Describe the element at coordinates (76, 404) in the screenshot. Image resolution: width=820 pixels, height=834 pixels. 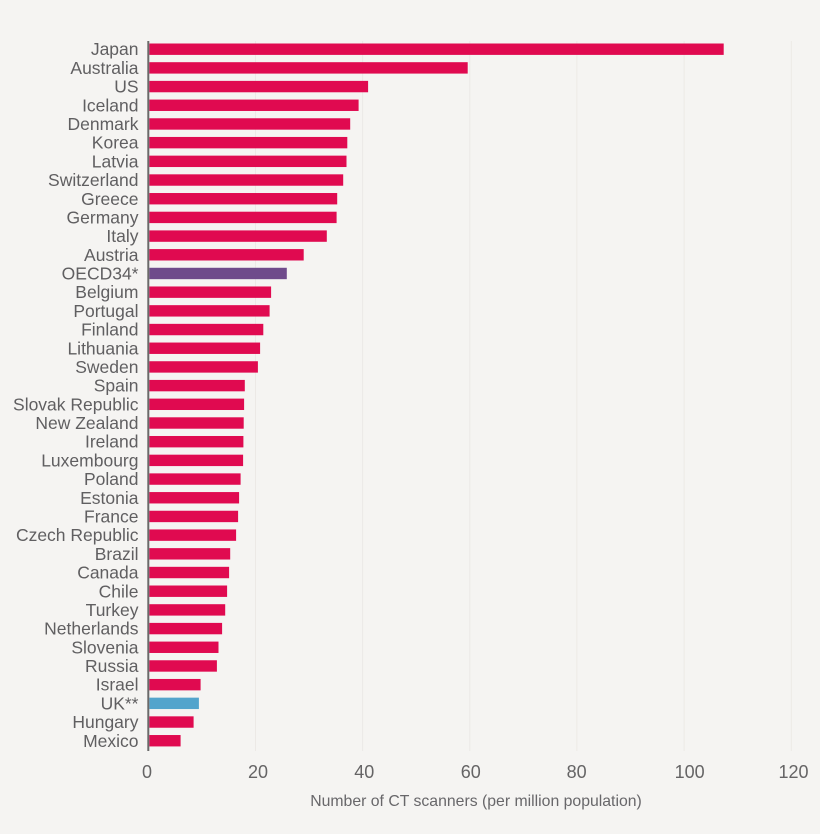
I see `svg-text: Slovak Republic` at that location.